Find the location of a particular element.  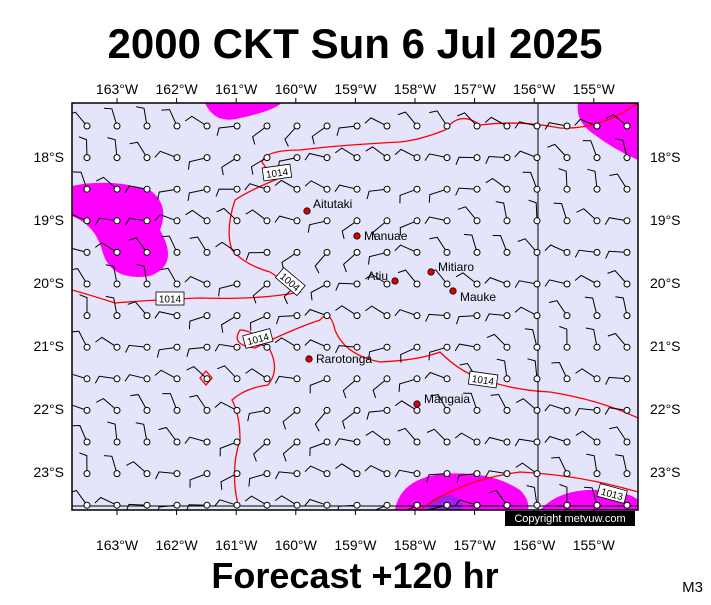

lat-label-left: 21°S is located at coordinates (48, 346).